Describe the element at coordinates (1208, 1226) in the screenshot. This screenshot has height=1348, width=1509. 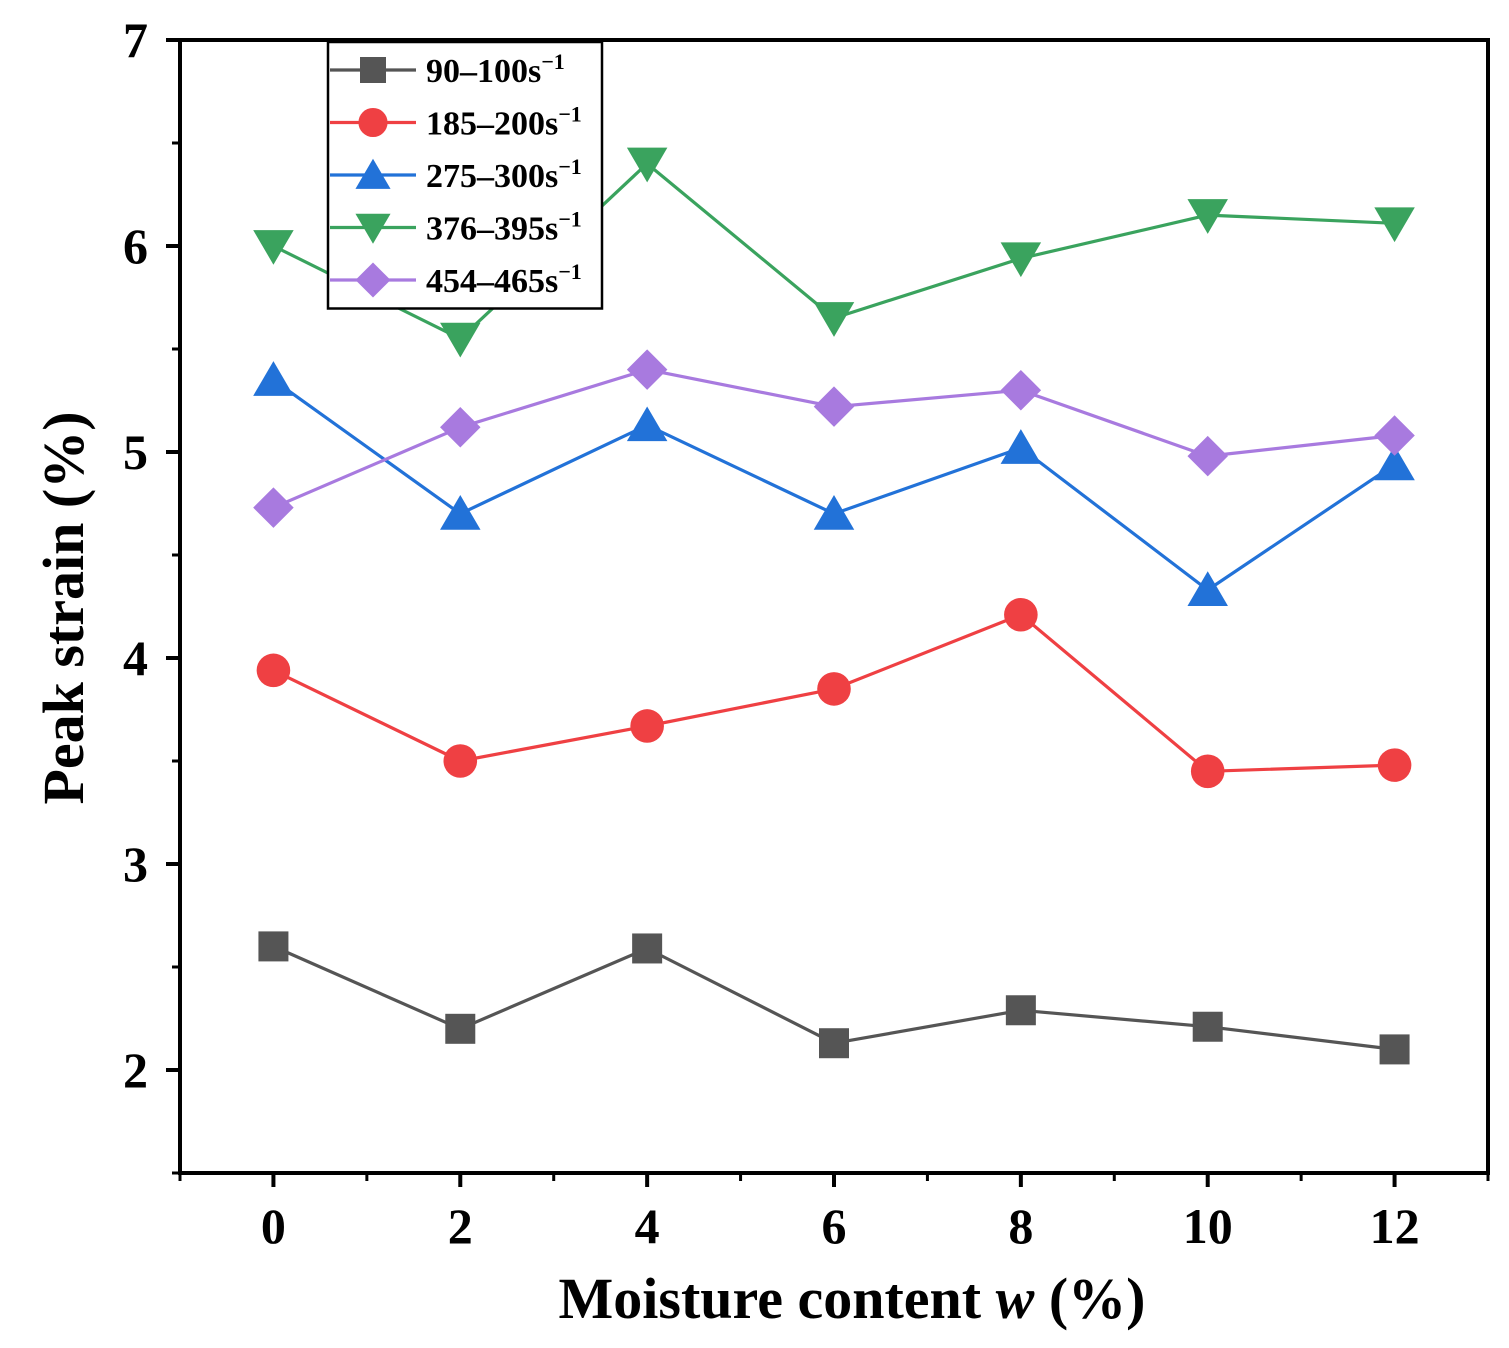
I see `x-tick-label: 10` at that location.